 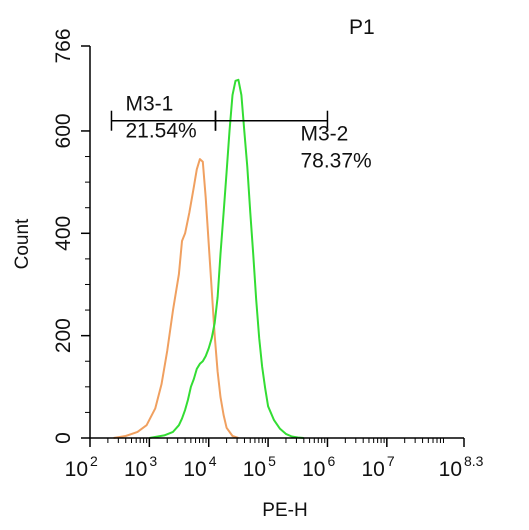 What do you see at coordinates (160, 131) in the screenshot?
I see `gate-percent-label: 21.54%` at bounding box center [160, 131].